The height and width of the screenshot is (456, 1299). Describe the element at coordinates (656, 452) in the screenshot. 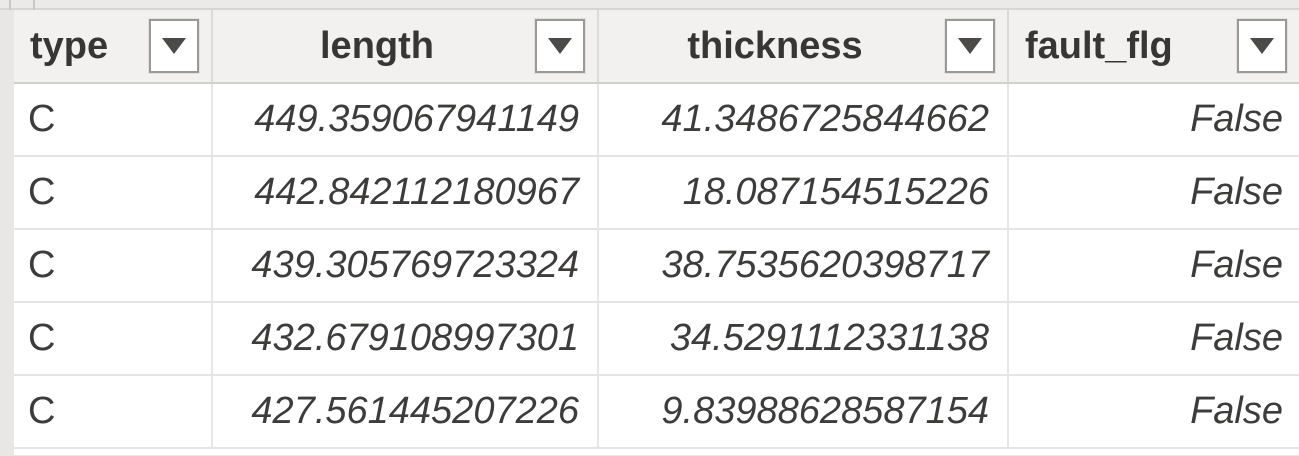

I see `partial-next-row` at that location.